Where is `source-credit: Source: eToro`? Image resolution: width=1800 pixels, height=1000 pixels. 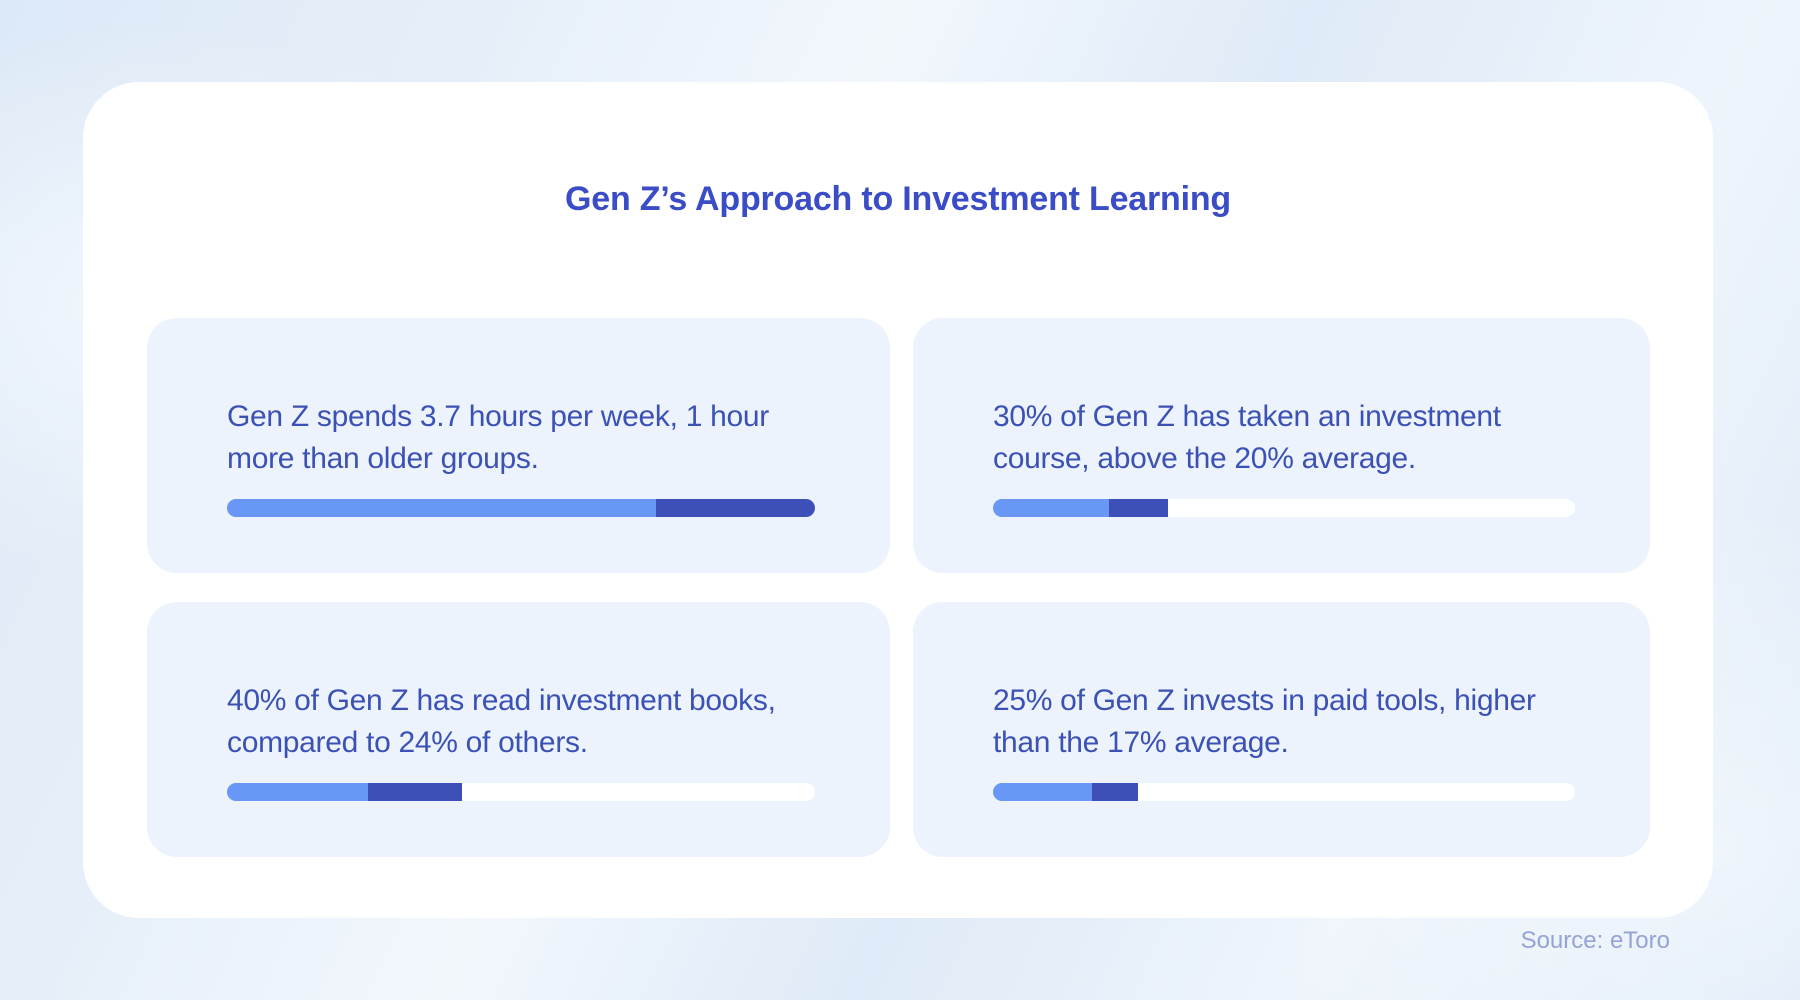 source-credit: Source: eToro is located at coordinates (1595, 940).